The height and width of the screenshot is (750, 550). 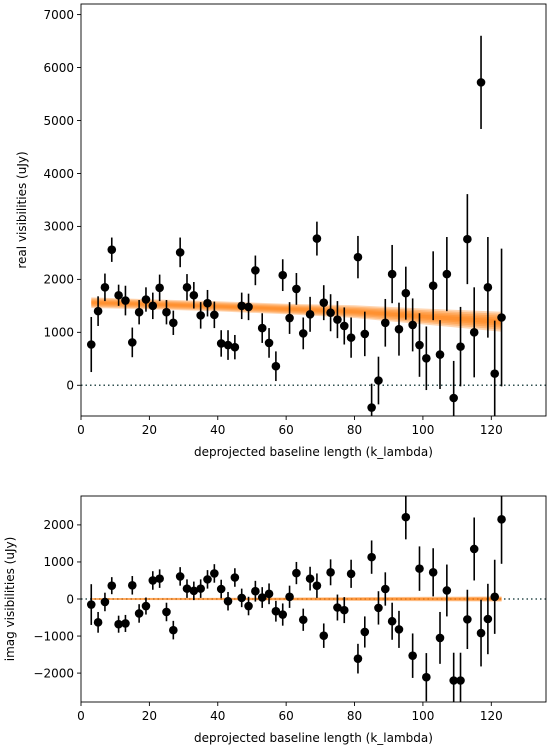 What do you see at coordinates (286, 430) in the screenshot?
I see `real-x-tick-label-60: 60` at bounding box center [286, 430].